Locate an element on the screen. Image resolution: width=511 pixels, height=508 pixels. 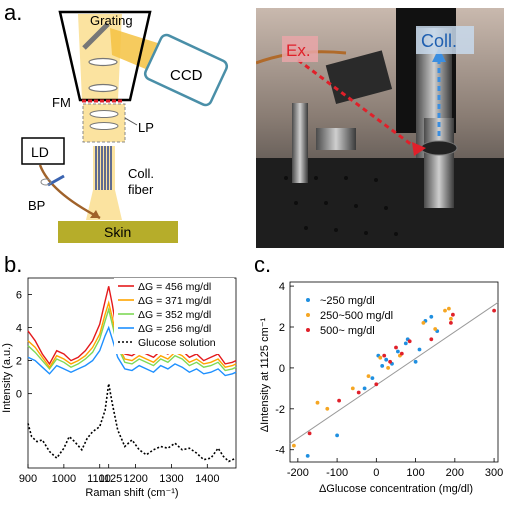
coll-label-bg is located at coordinates (445, 40).